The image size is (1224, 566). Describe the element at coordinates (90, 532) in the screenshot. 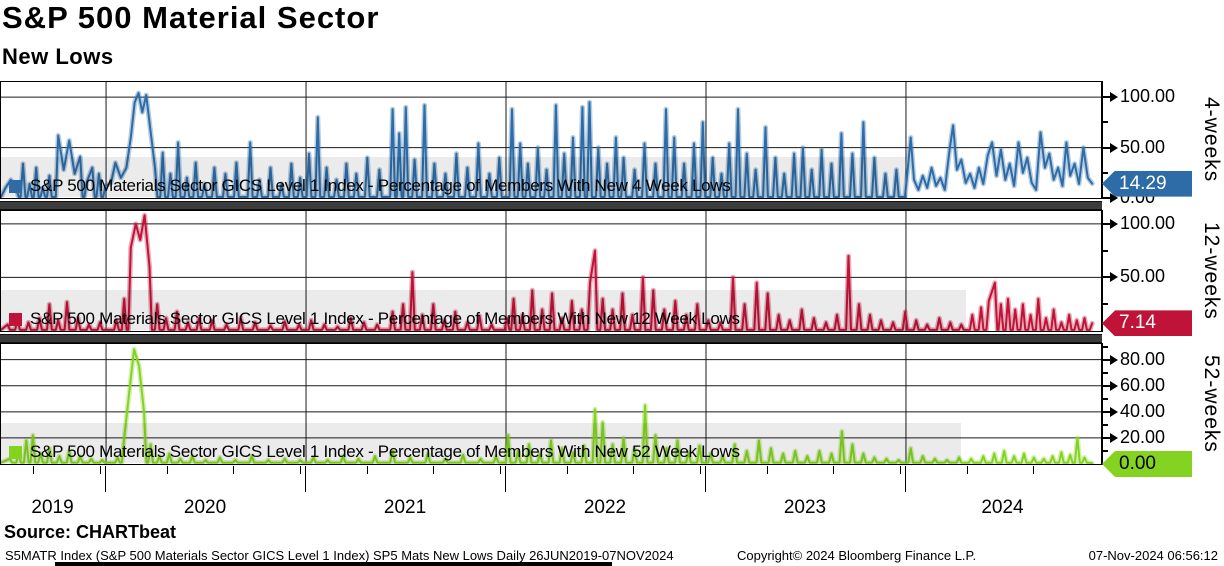

I see `source-line: Source: CHARTbeat` at that location.